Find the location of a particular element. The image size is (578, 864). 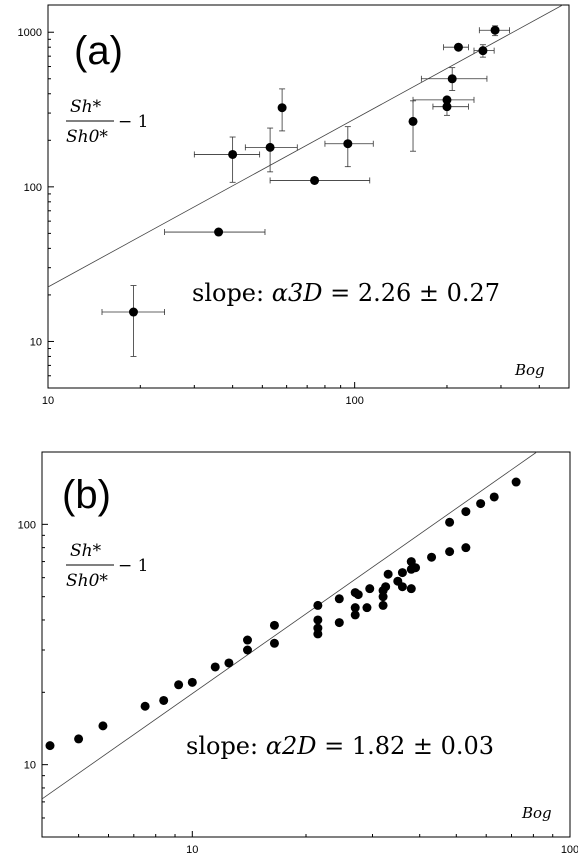

panel-a-y-tick-label: 10 is located at coordinates (36, 342).